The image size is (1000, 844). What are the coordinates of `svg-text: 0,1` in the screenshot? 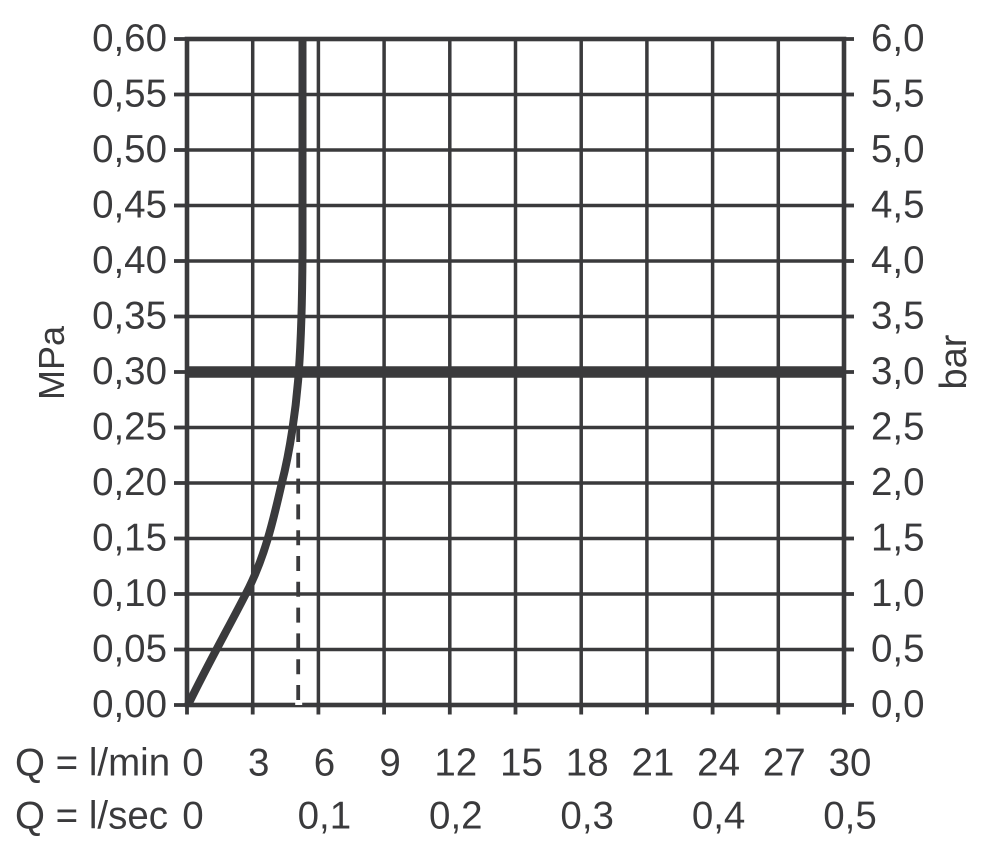 It's located at (325, 816).